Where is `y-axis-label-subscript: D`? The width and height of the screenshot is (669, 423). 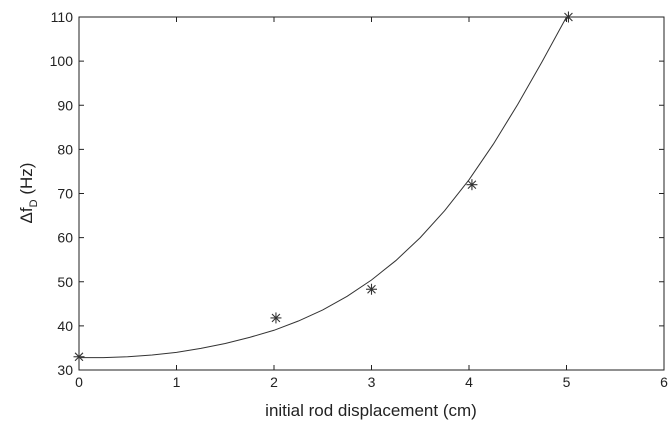
y-axis-label-subscript: D is located at coordinates (34, 203).